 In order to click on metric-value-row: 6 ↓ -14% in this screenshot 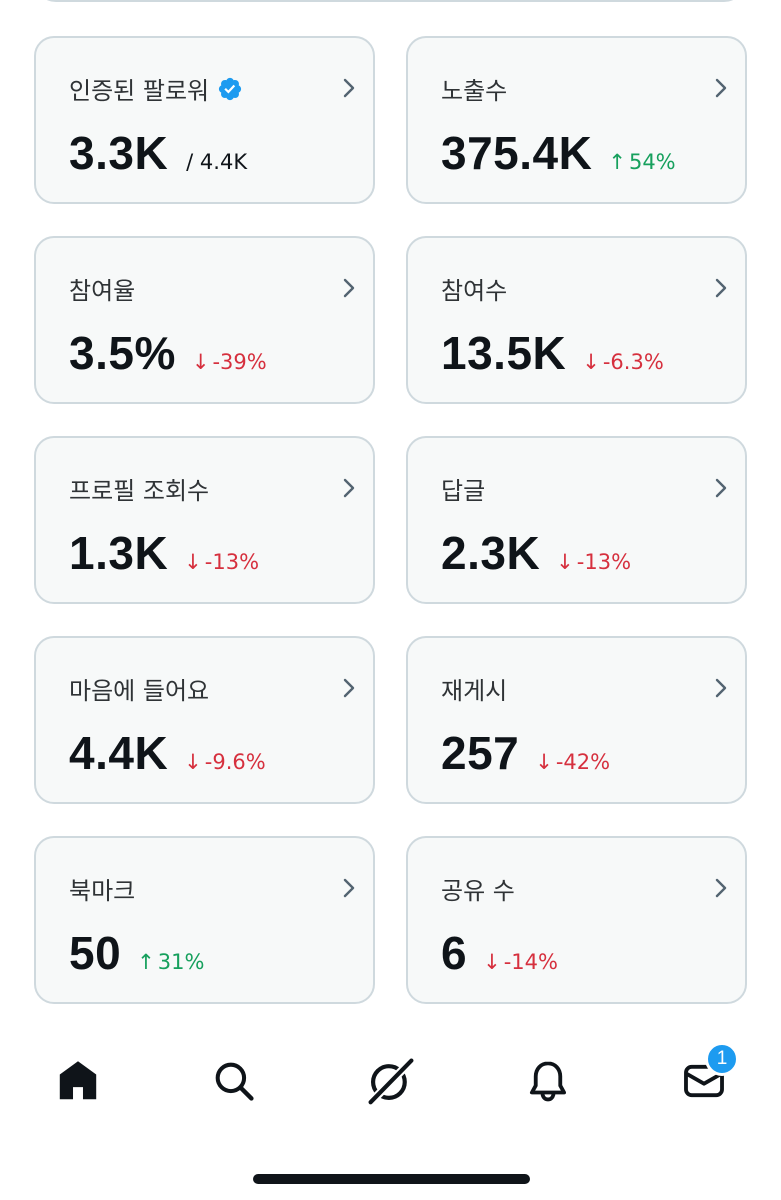, I will do `click(499, 953)`.